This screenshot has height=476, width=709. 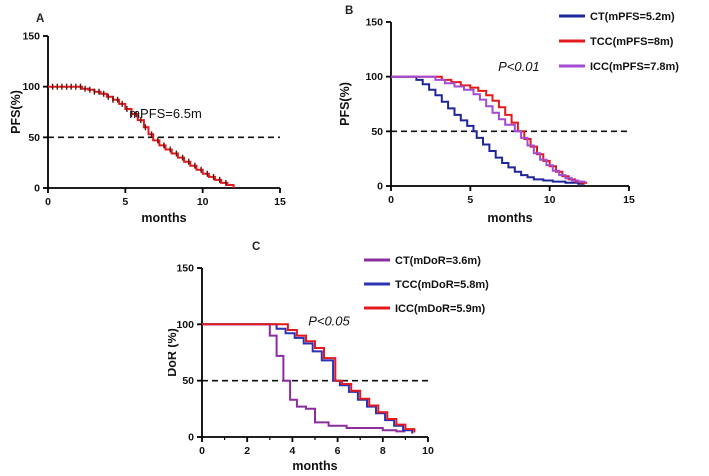 I want to click on panel-label: A, so click(x=40, y=19).